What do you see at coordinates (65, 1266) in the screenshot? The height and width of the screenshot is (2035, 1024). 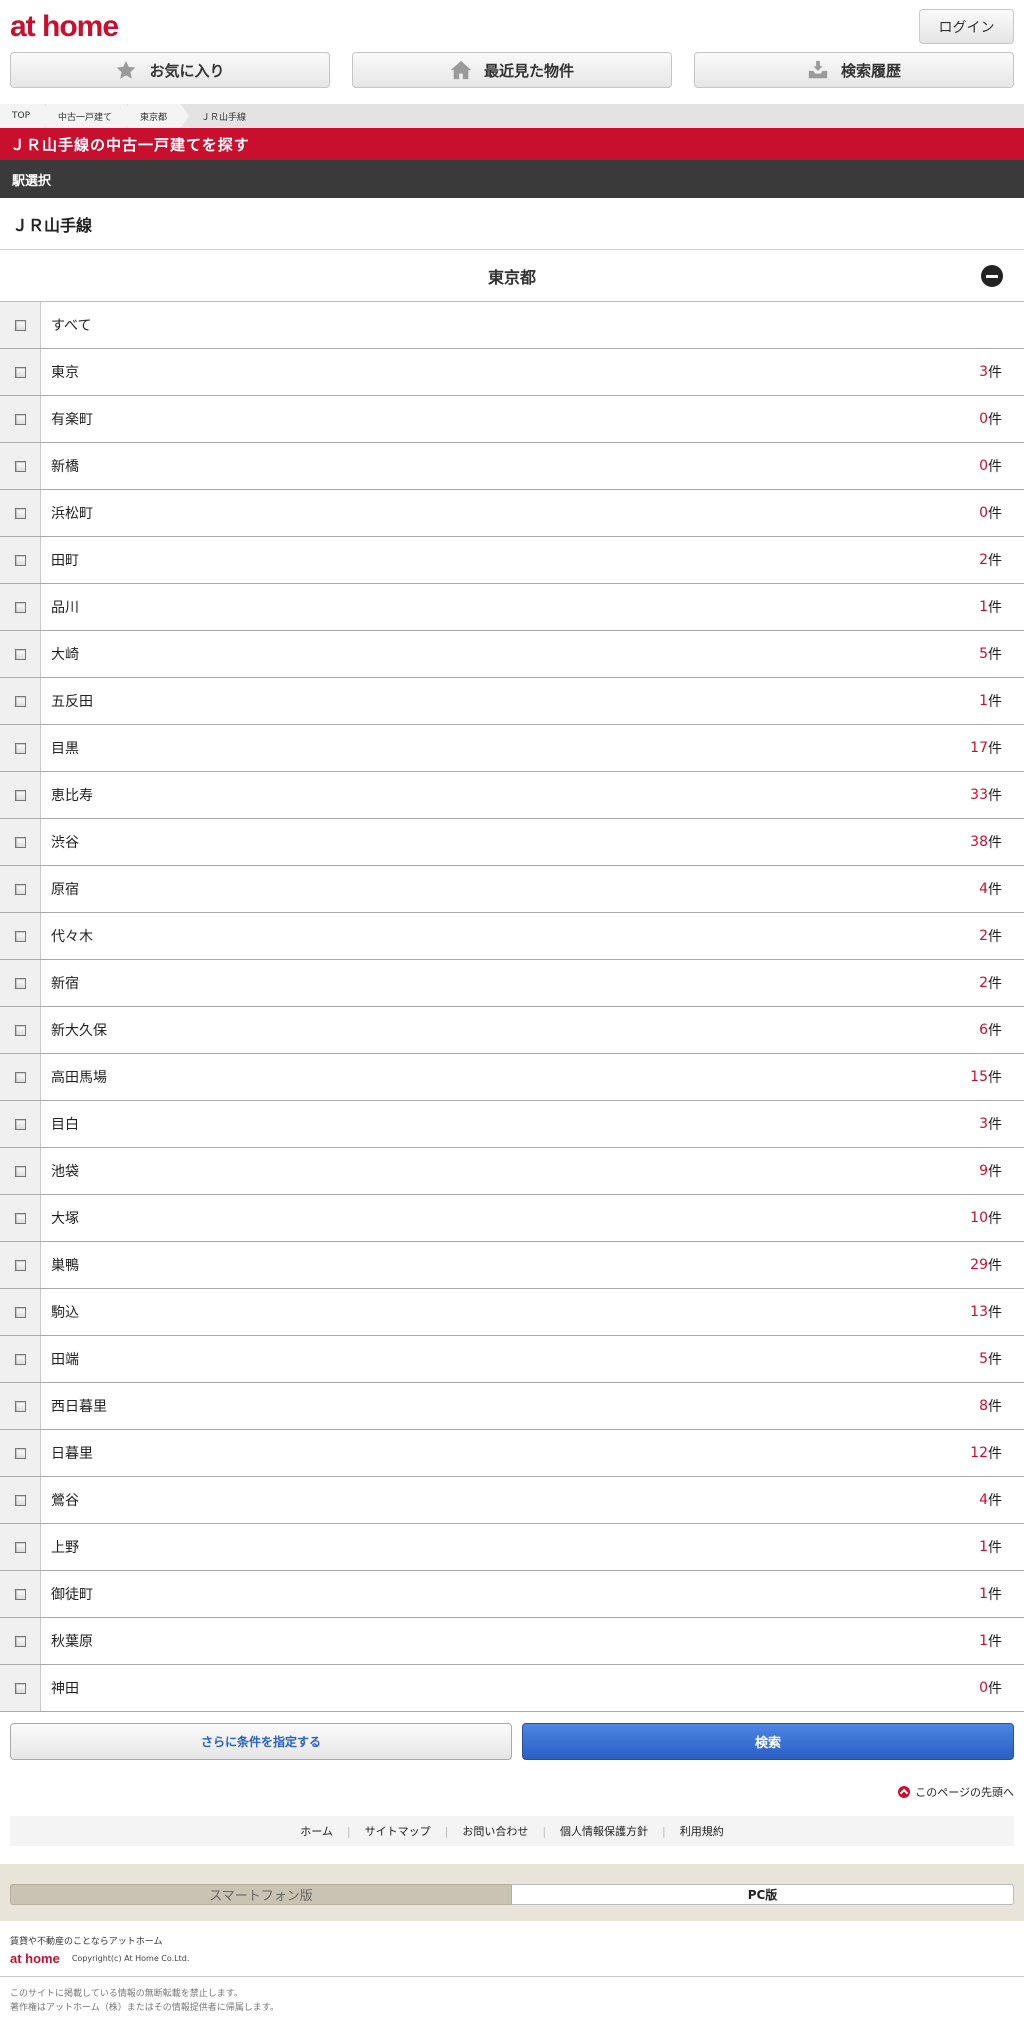 I see `station-name: 巣鴨` at bounding box center [65, 1266].